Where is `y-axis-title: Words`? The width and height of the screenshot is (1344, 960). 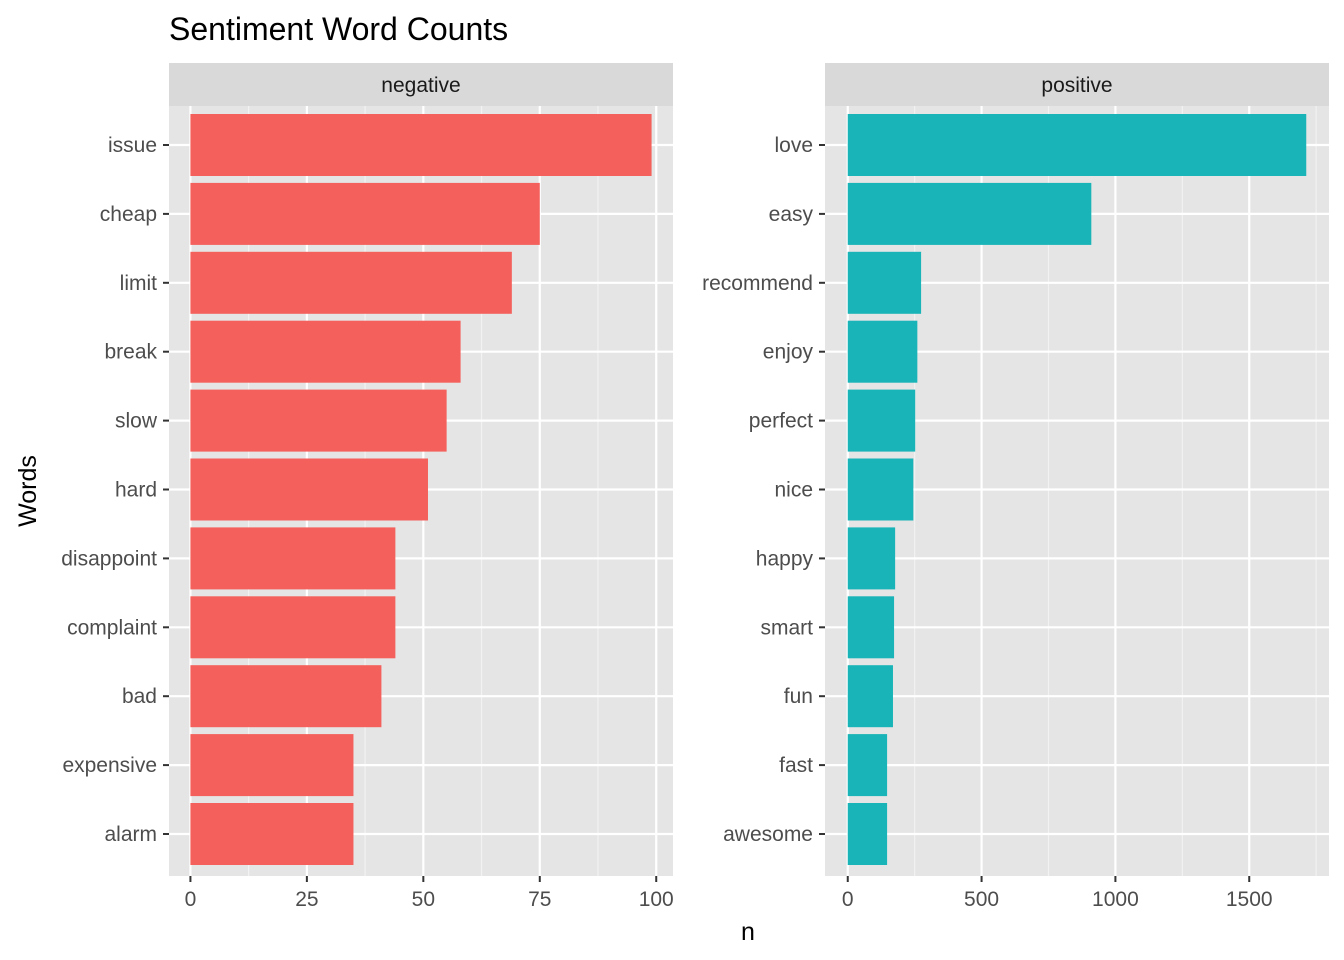 y-axis-title: Words is located at coordinates (28, 491).